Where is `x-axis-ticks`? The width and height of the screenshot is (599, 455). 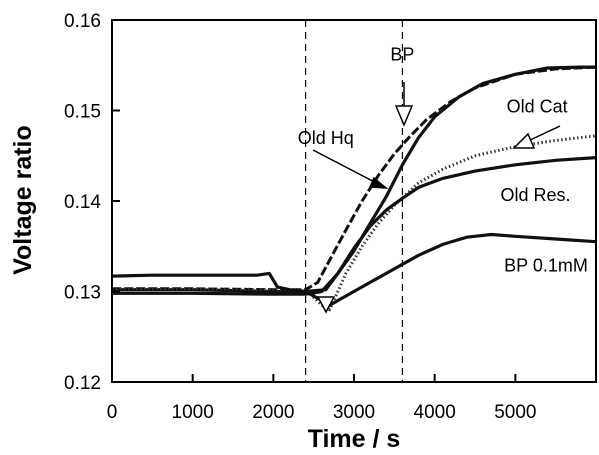
x-axis-ticks is located at coordinates (314, 378).